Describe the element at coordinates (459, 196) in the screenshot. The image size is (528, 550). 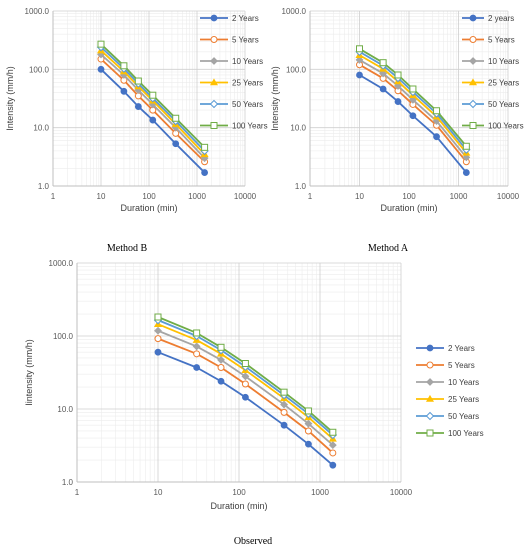
I see `x-tick-label: 1000` at that location.